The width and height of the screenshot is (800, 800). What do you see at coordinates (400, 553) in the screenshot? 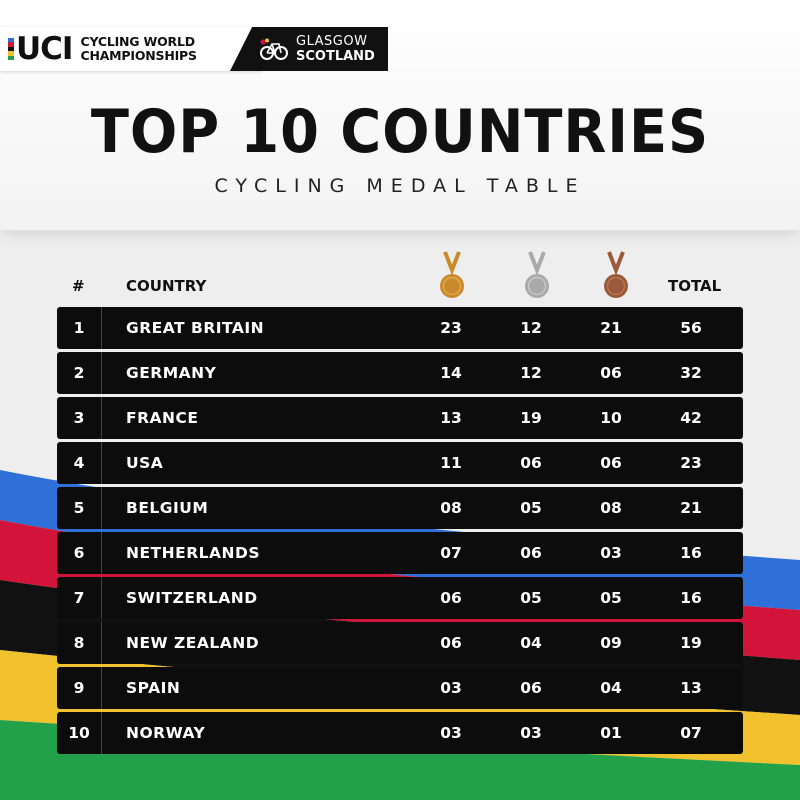
I see `table-row: 6 NETHERLANDS 07 06 03 16` at bounding box center [400, 553].